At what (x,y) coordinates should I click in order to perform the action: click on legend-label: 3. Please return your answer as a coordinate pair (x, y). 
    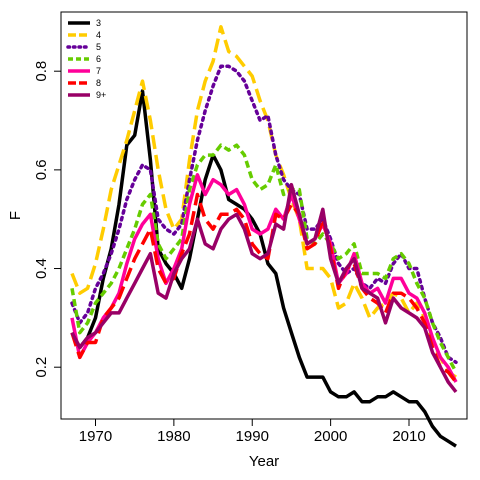
    Looking at the image, I should click on (98, 23).